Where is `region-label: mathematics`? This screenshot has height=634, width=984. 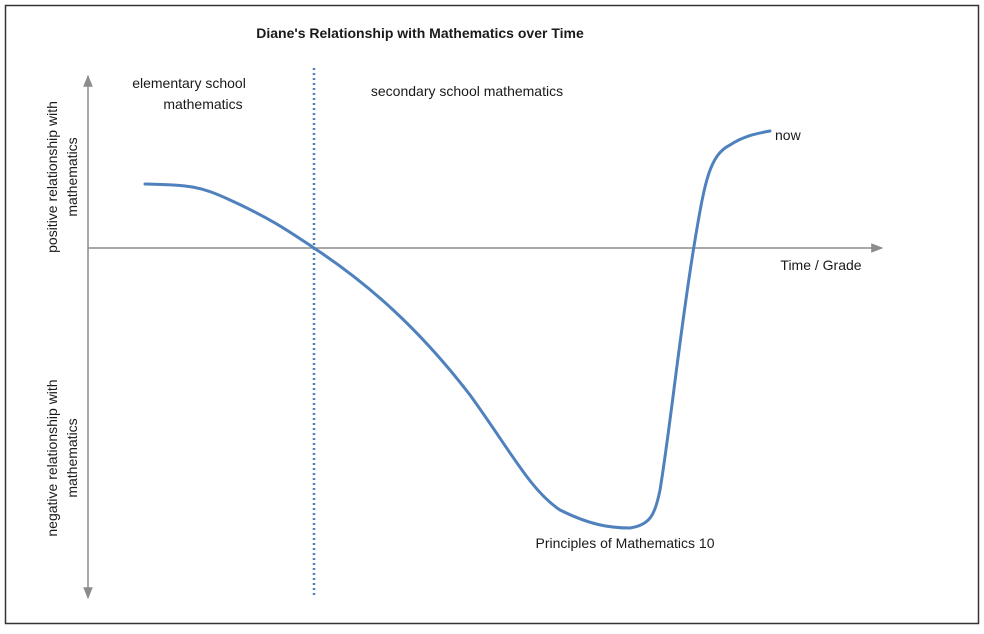
region-label: mathematics is located at coordinates (202, 104).